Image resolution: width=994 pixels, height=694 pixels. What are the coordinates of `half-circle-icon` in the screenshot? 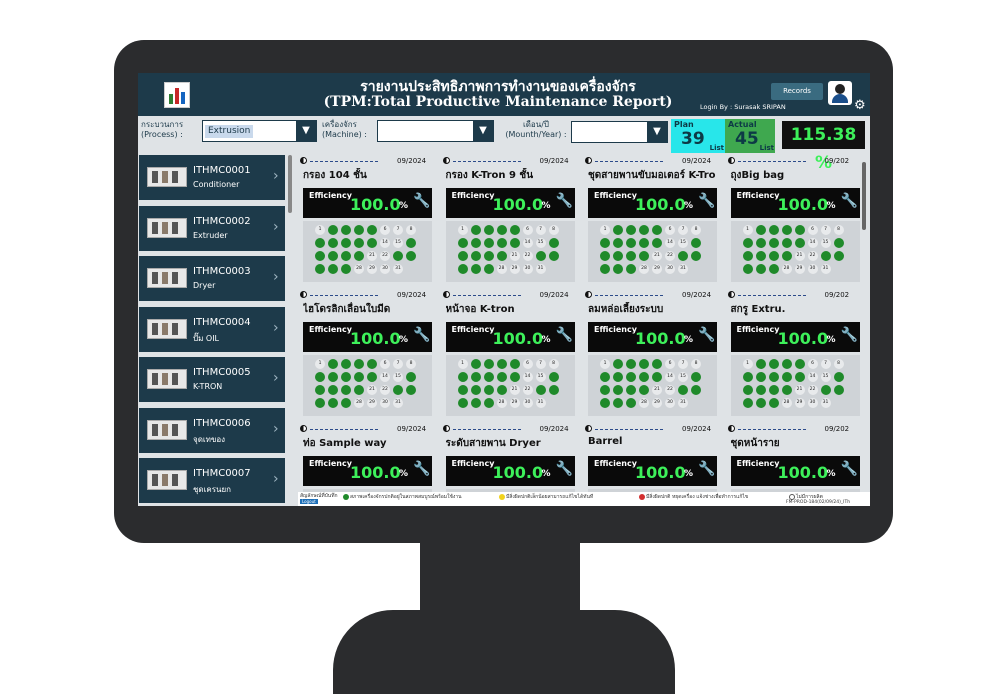 It's located at (446, 294).